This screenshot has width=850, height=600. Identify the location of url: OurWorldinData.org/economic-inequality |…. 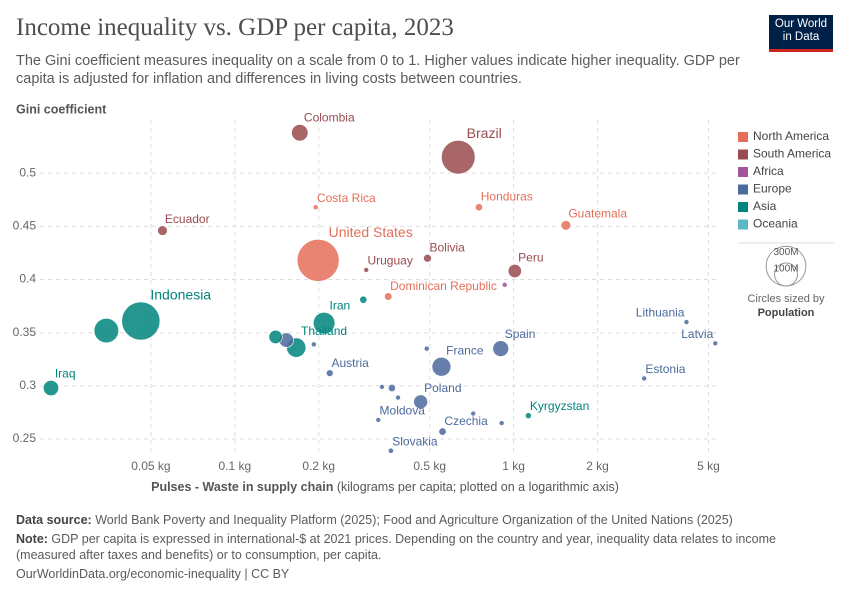
(153, 574).